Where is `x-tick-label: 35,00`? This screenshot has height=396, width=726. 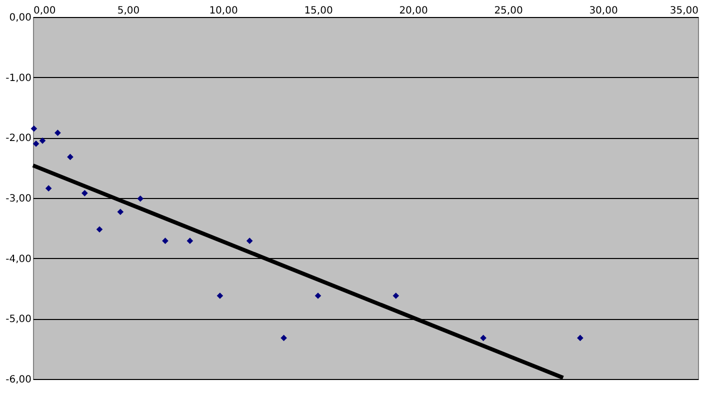
x-tick-label: 35,00 is located at coordinates (684, 11).